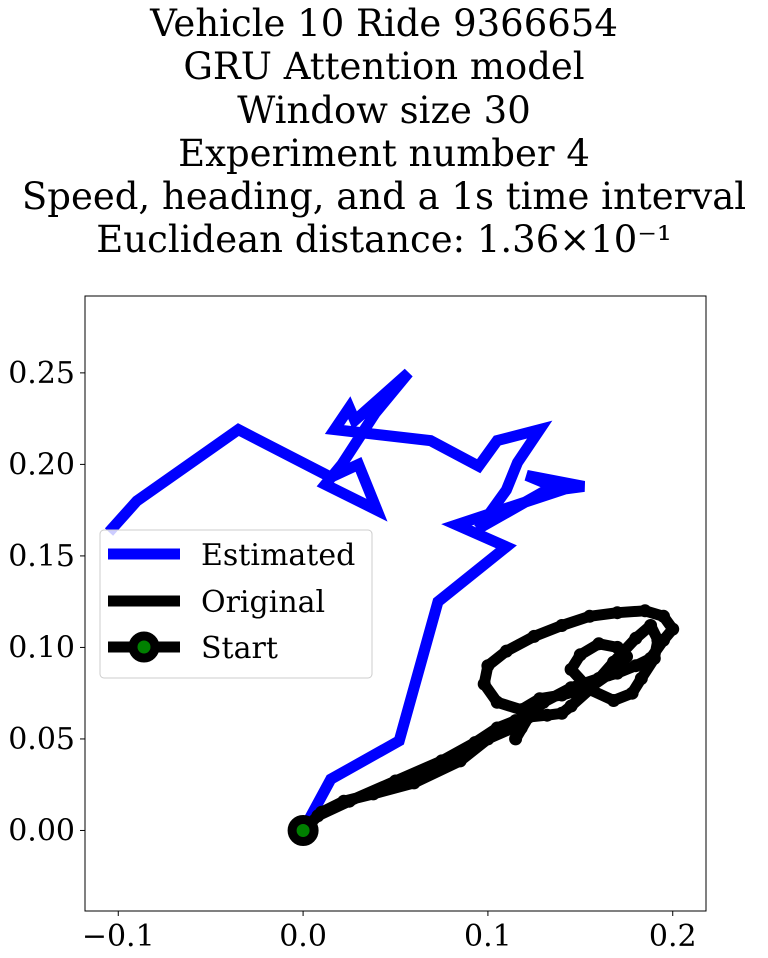 The height and width of the screenshot is (958, 768). What do you see at coordinates (488, 936) in the screenshot?
I see `x-tick-label: 0.1` at bounding box center [488, 936].